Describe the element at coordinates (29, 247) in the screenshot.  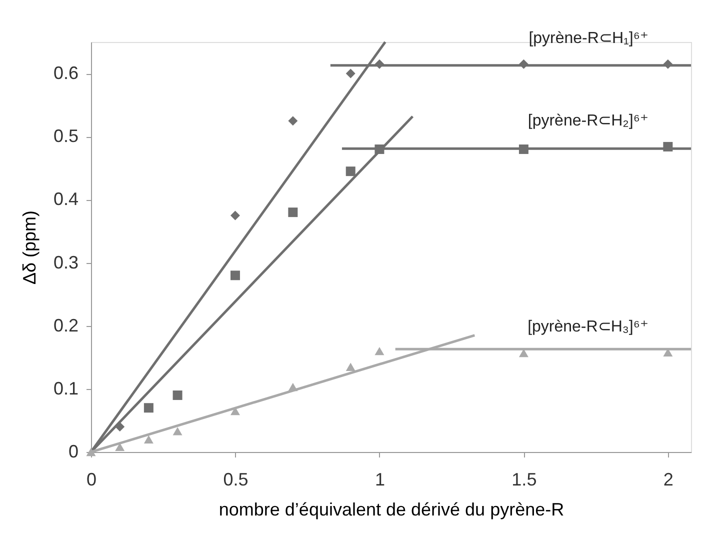
I see `y-axis-title: Δδ (ppm)` at that location.